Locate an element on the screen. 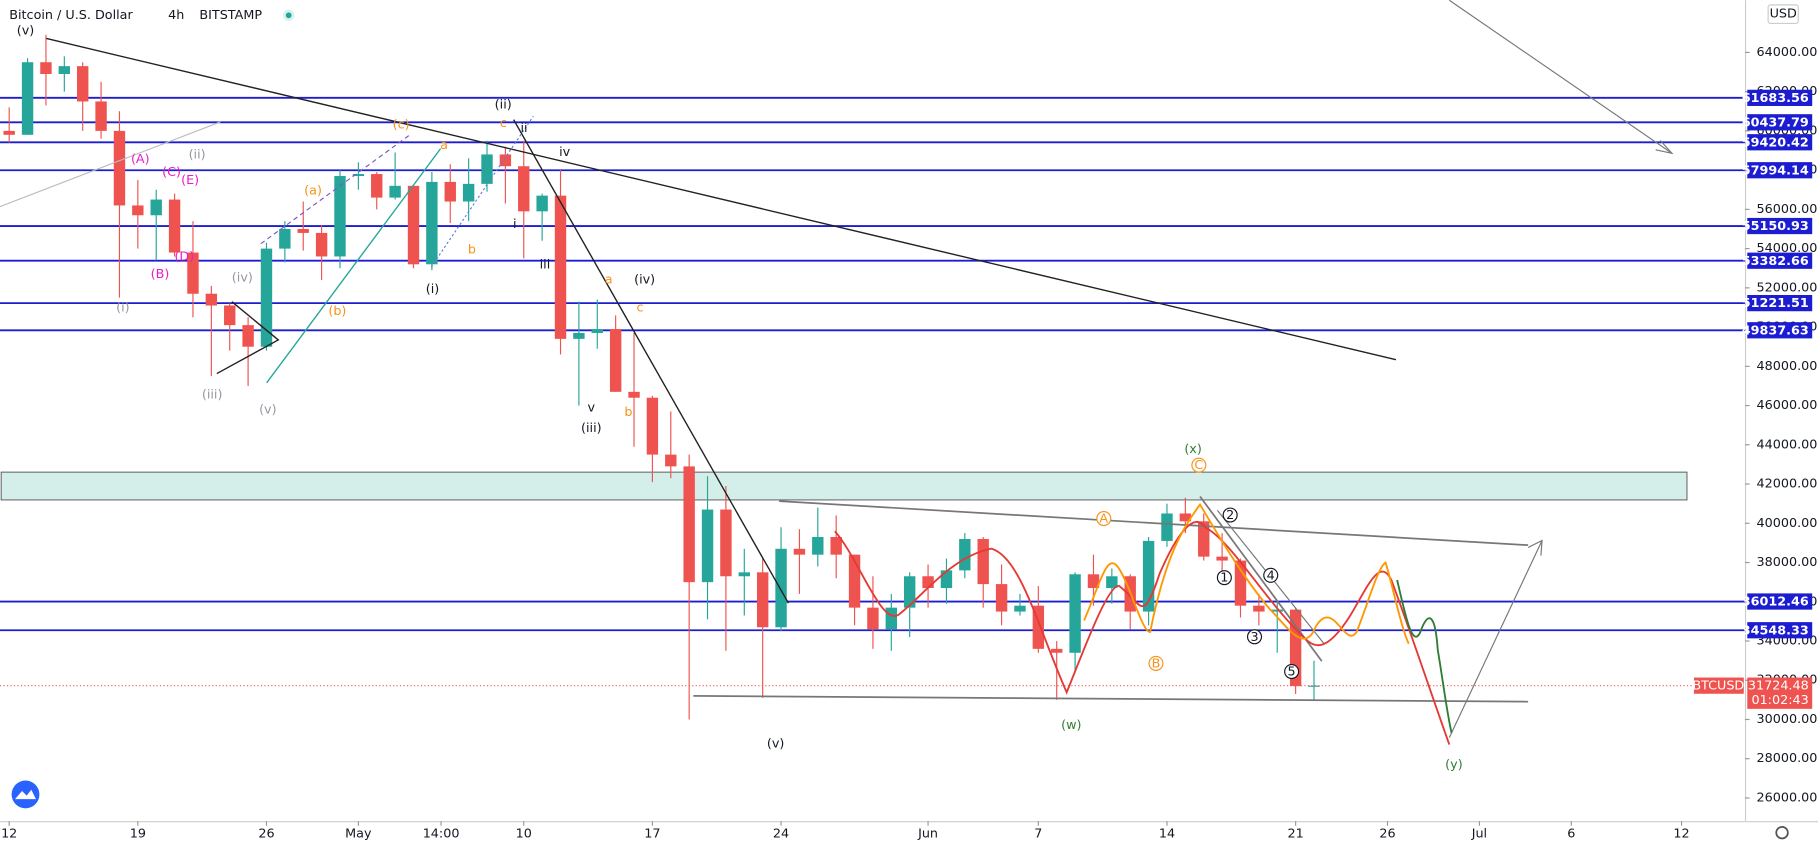  x-tick-label: Jul is located at coordinates (1479, 833).